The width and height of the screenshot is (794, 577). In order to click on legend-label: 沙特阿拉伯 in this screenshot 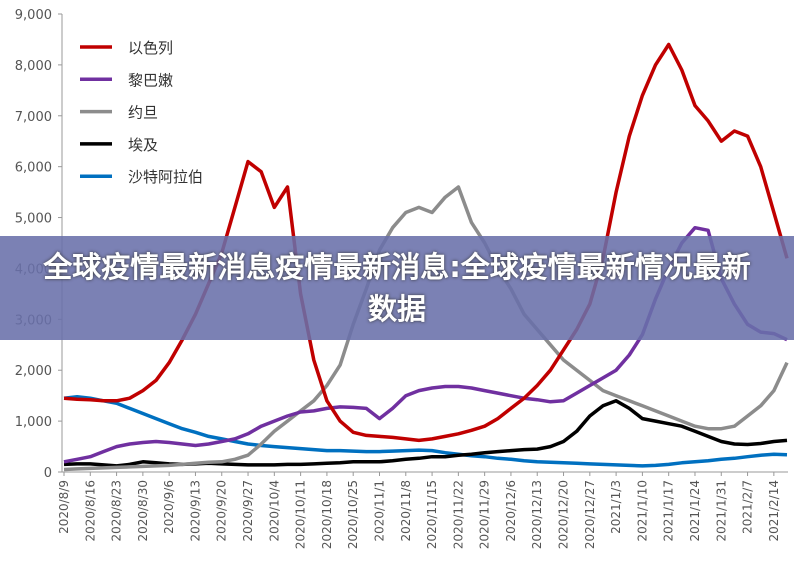, I will do `click(165, 177)`.